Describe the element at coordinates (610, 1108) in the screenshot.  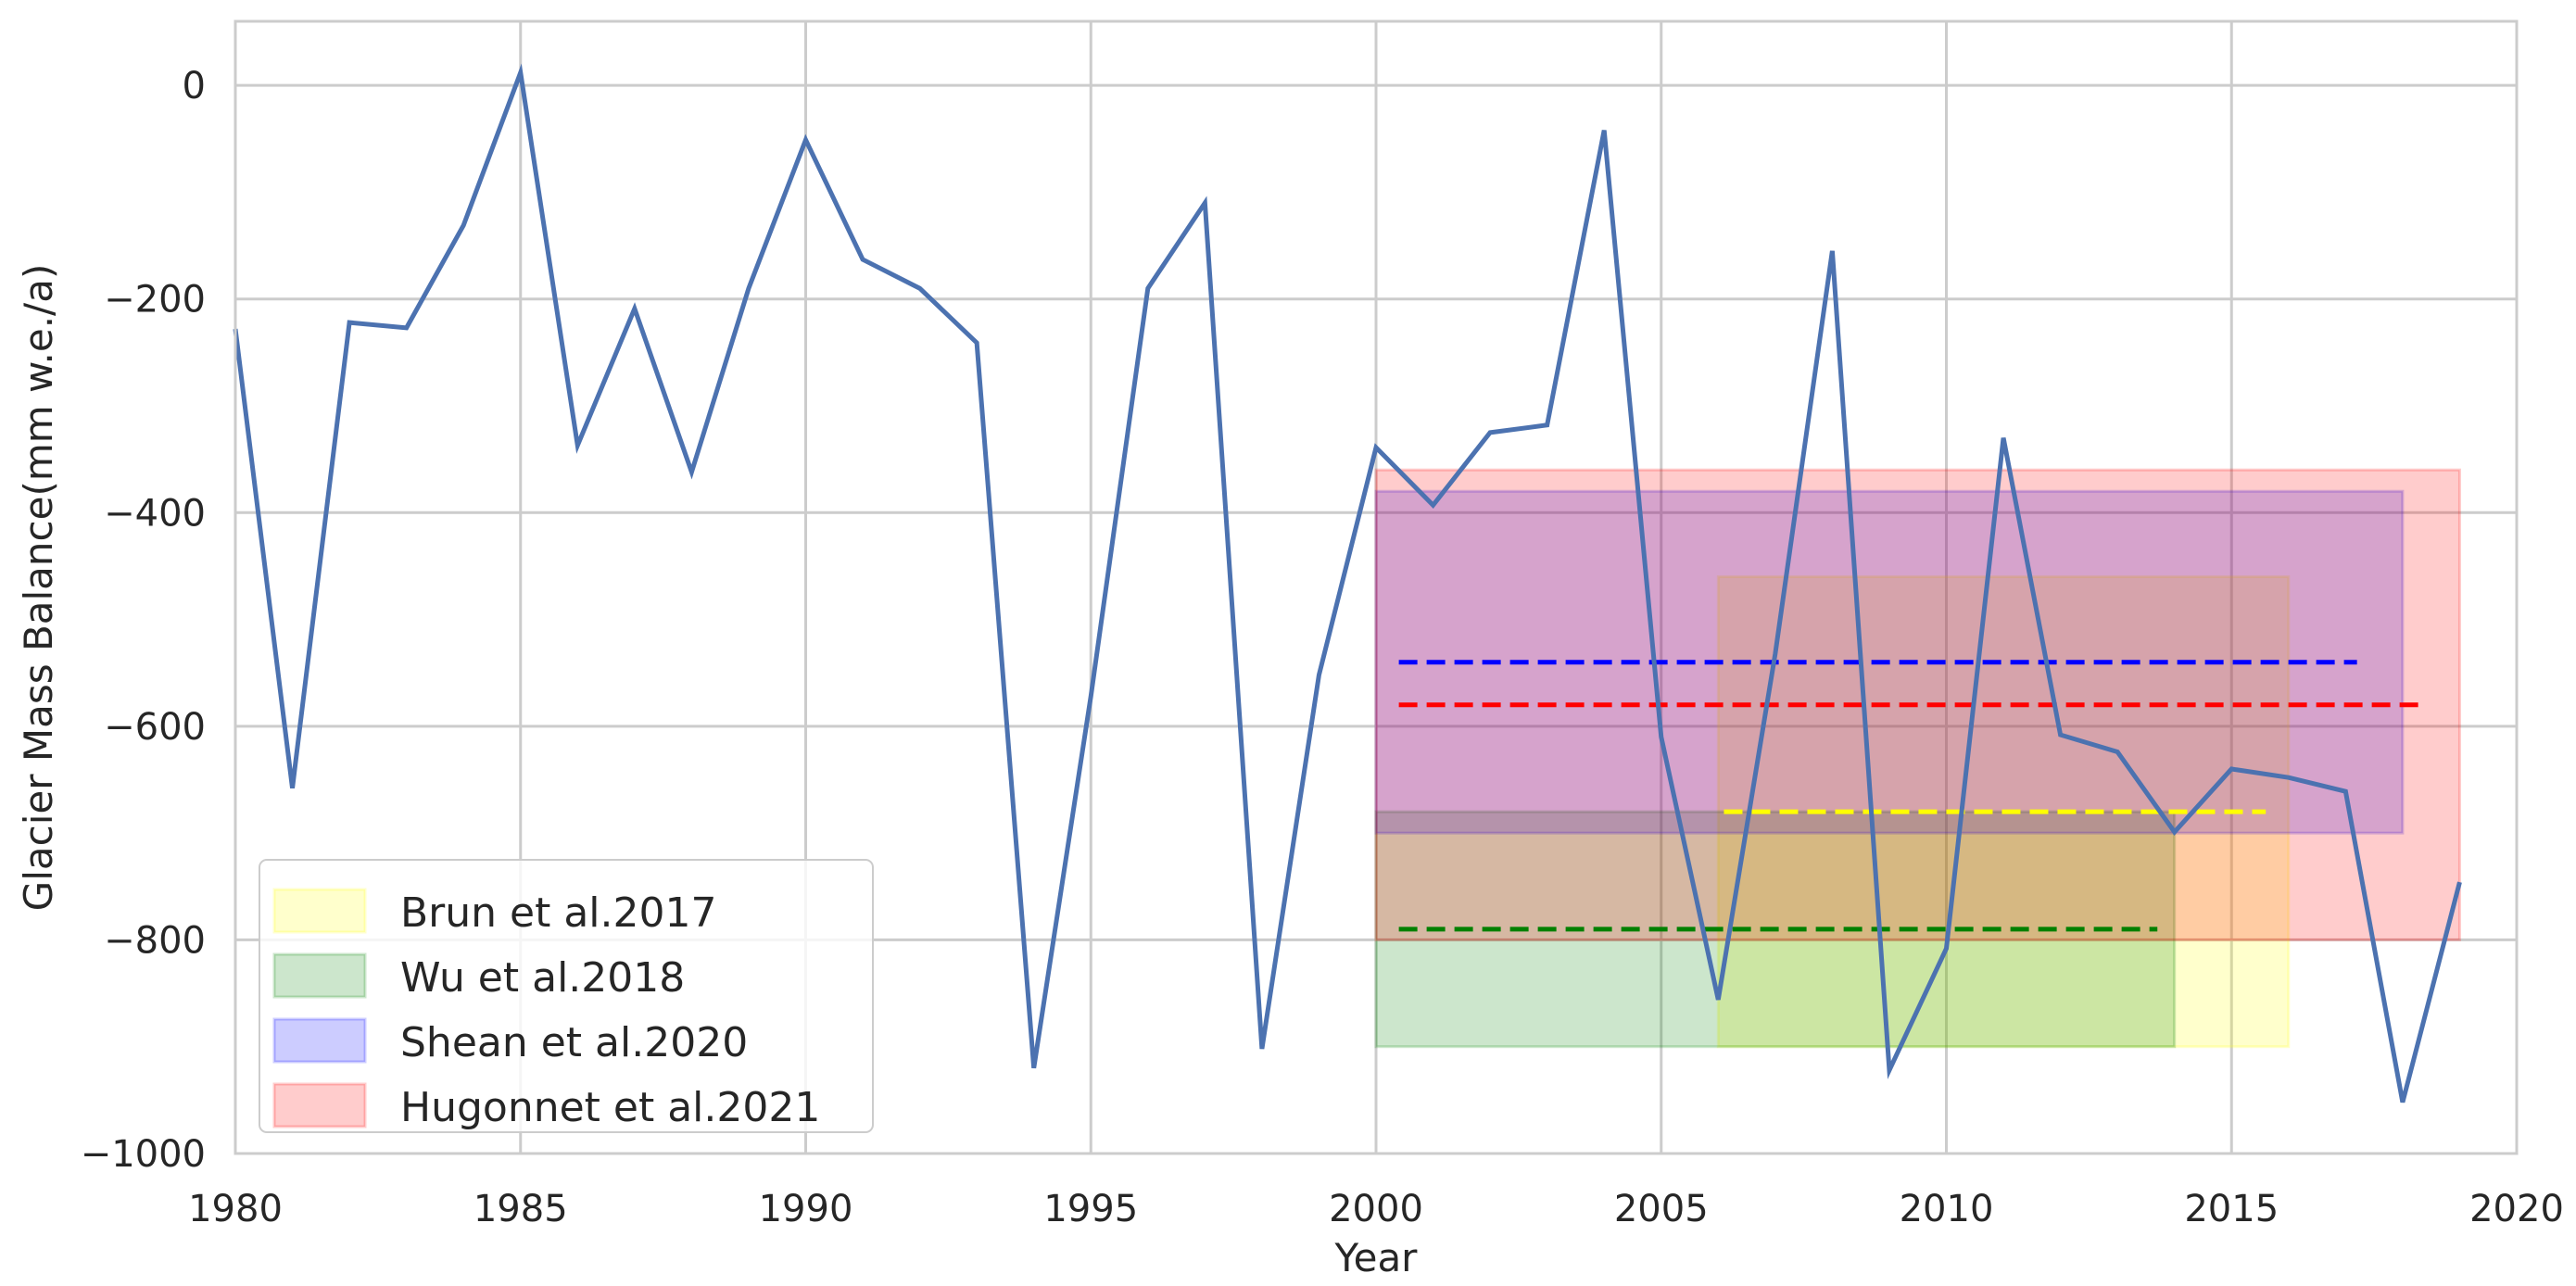
I see `legend-label: Hugonnet et al.2021` at that location.